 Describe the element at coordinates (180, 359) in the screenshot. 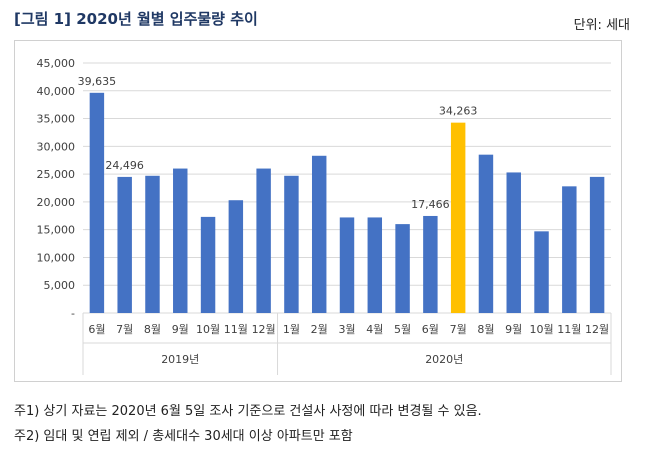

I see `group-label: 2019년` at that location.